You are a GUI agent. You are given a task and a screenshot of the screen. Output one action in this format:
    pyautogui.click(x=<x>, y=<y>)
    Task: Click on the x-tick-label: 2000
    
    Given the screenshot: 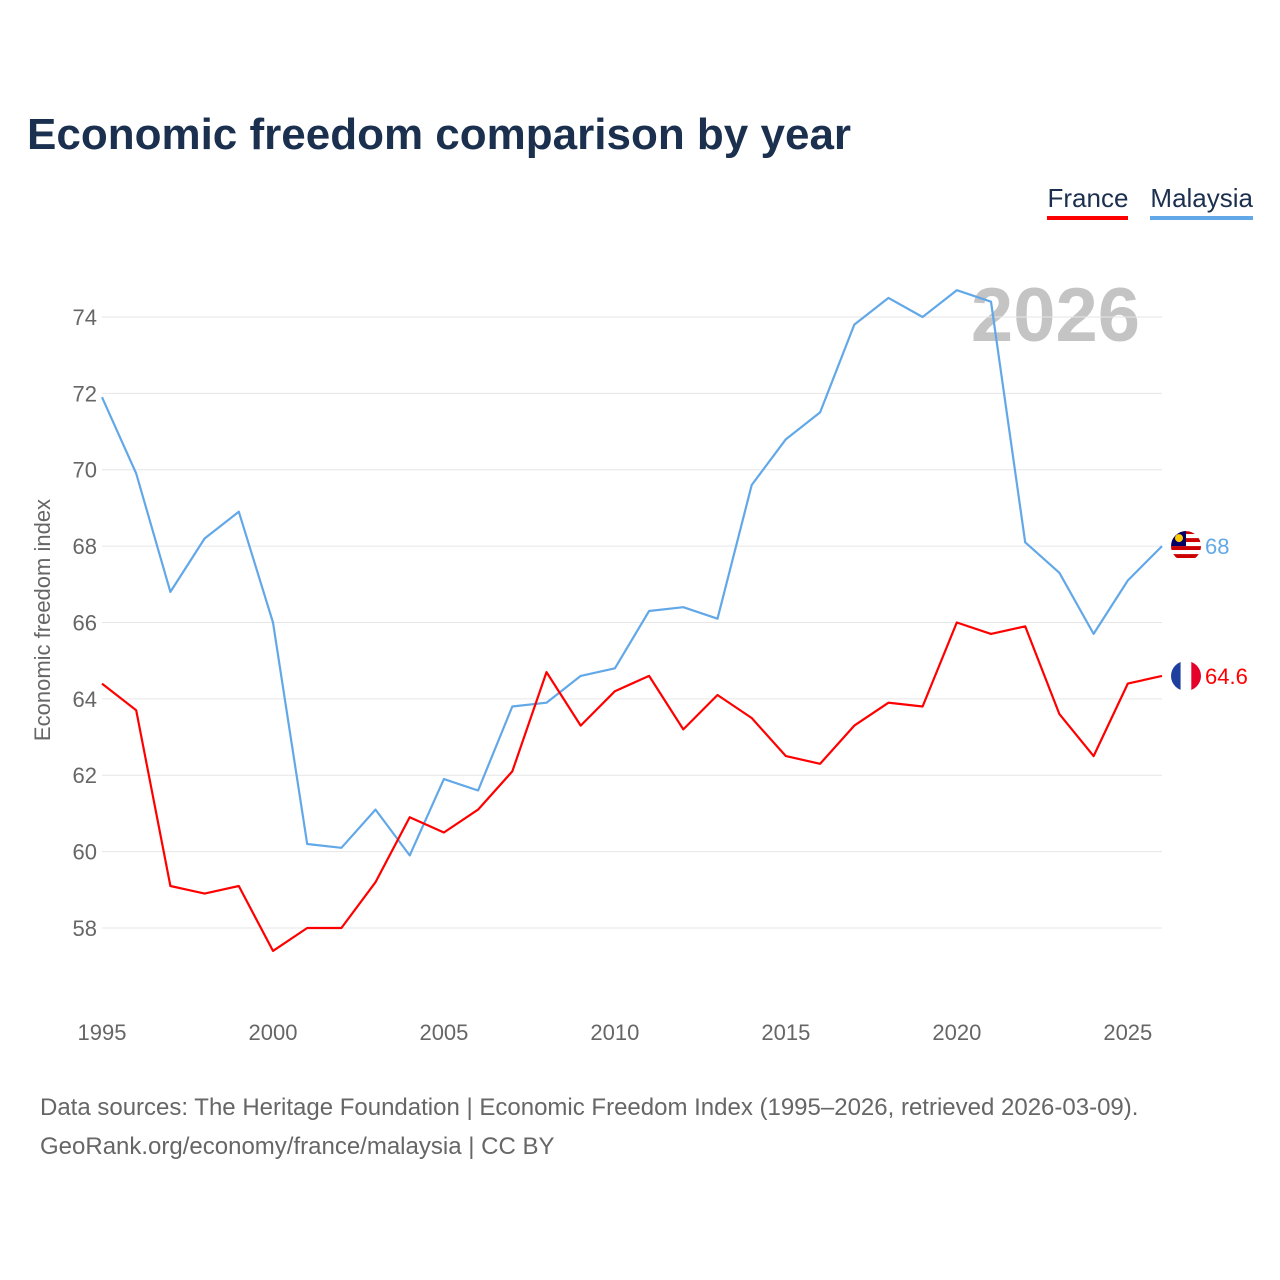 What is the action you would take?
    pyautogui.click(x=272, y=1032)
    